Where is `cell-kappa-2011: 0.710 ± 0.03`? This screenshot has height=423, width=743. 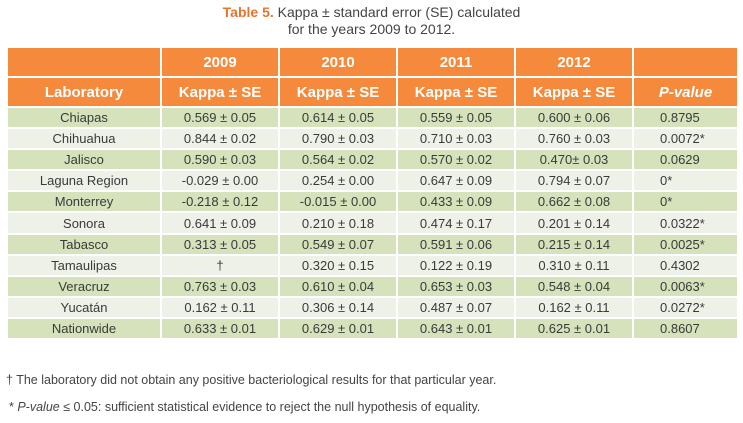
cell-kappa-2011: 0.710 ± 0.03 is located at coordinates (456, 139).